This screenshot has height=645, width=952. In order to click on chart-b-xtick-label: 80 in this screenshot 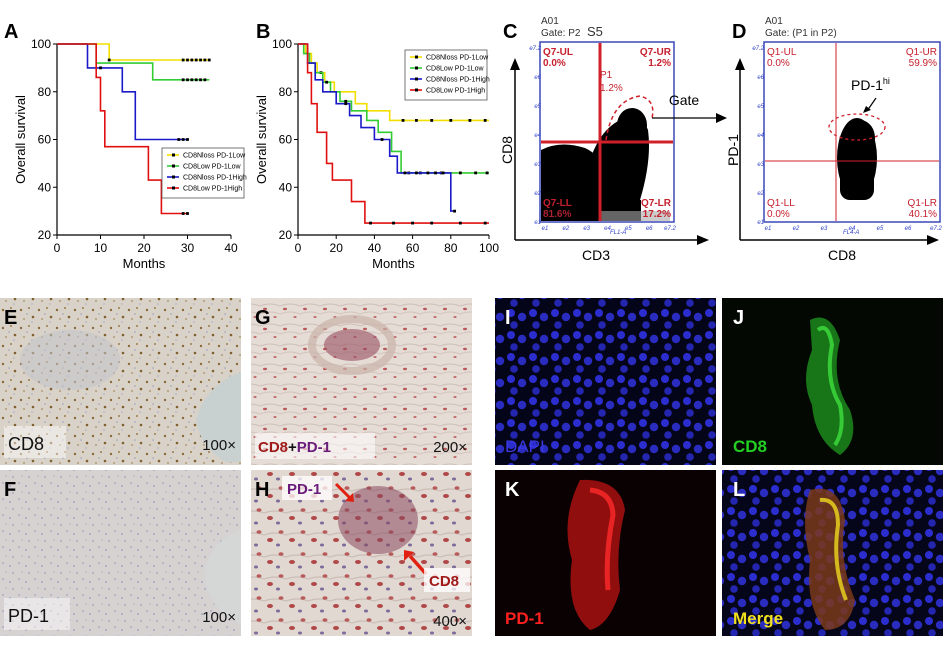, I will do `click(451, 248)`.